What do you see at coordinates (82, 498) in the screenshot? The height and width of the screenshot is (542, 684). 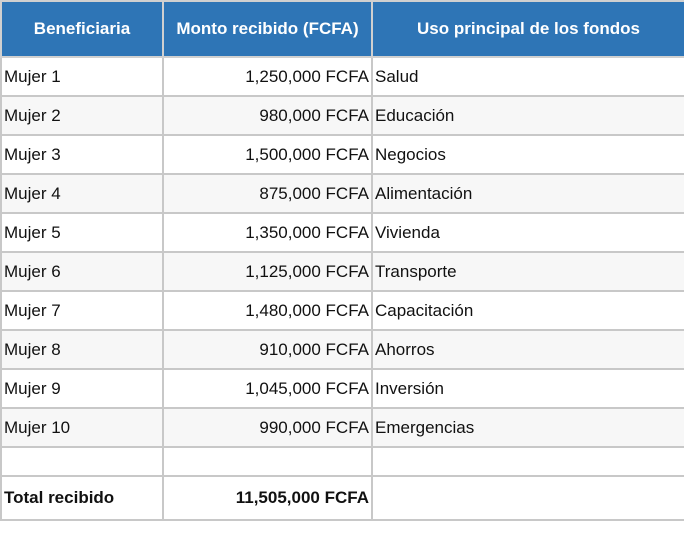 I see `total-label: Total recibido` at bounding box center [82, 498].